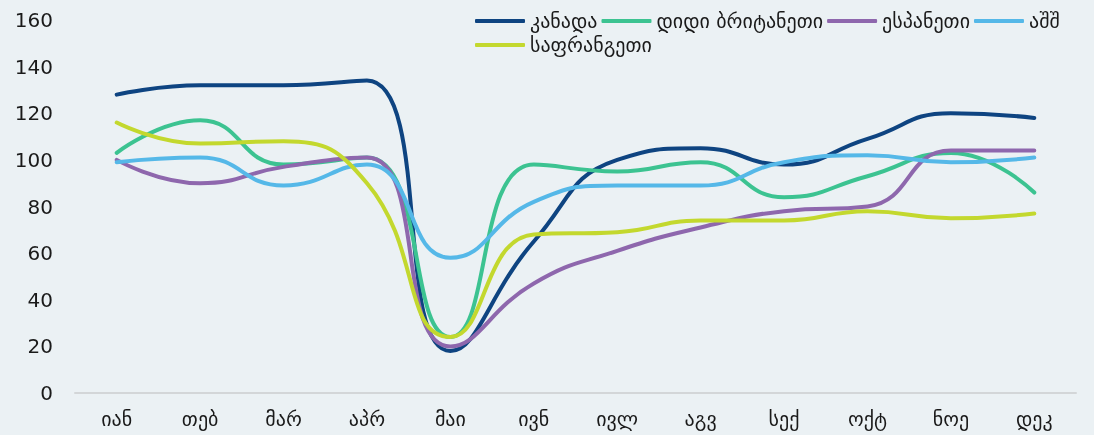  Describe the element at coordinates (740, 21) in the screenshot. I see `legend-label: დიდი ბრიტანეთი` at that location.